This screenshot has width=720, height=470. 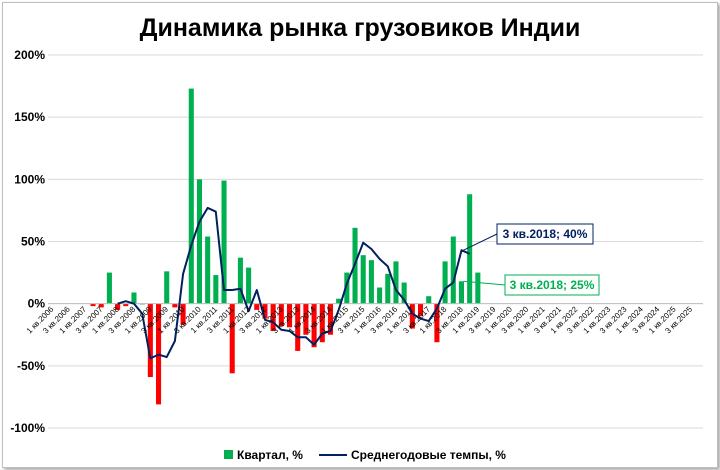 I want to click on legend: Квартал, % Среднегодовые темпы, %, so click(x=365, y=455).